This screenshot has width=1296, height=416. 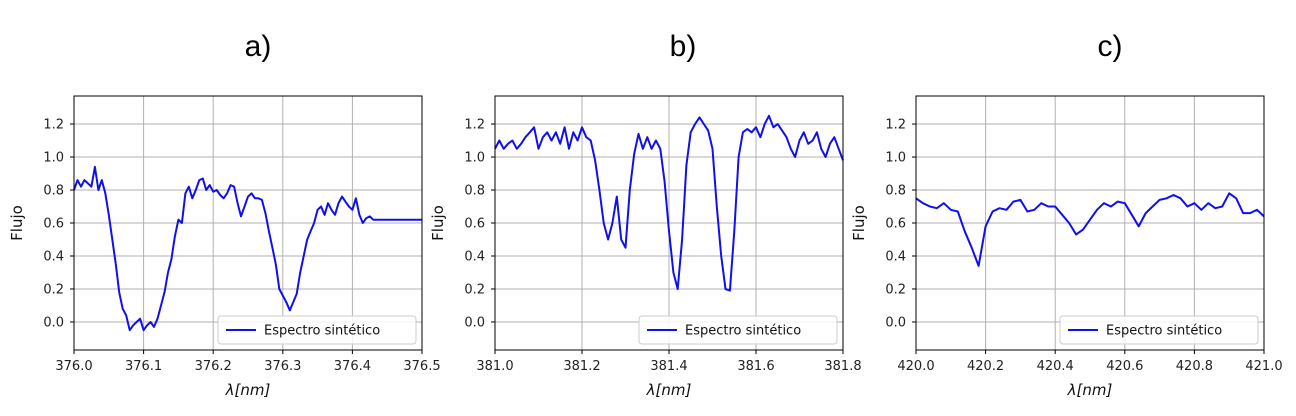 I want to click on panel-letter: c), so click(x=1110, y=46).